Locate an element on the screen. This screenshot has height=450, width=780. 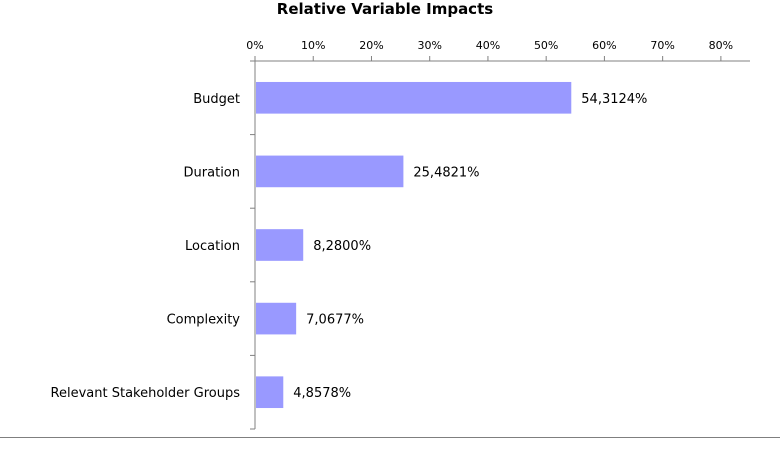
chart-title: Relative Variable Impacts is located at coordinates (385, 9).